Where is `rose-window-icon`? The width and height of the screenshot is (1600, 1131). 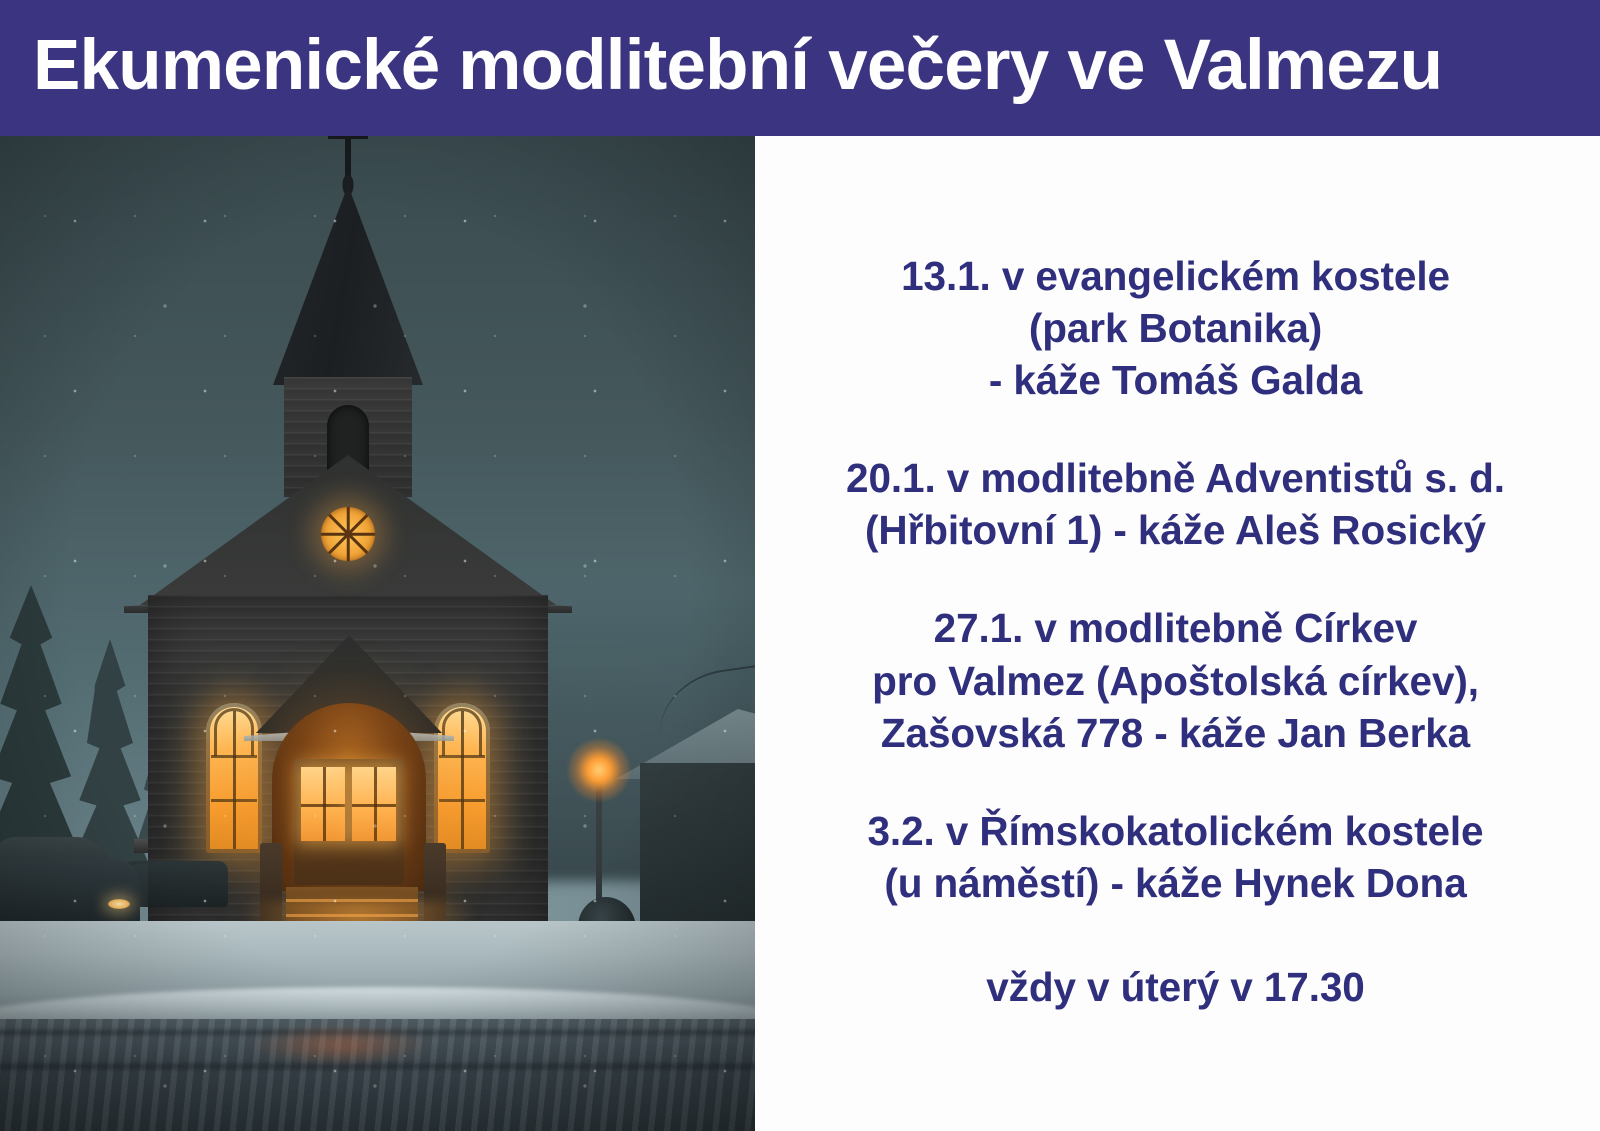
rose-window-icon is located at coordinates (348, 534).